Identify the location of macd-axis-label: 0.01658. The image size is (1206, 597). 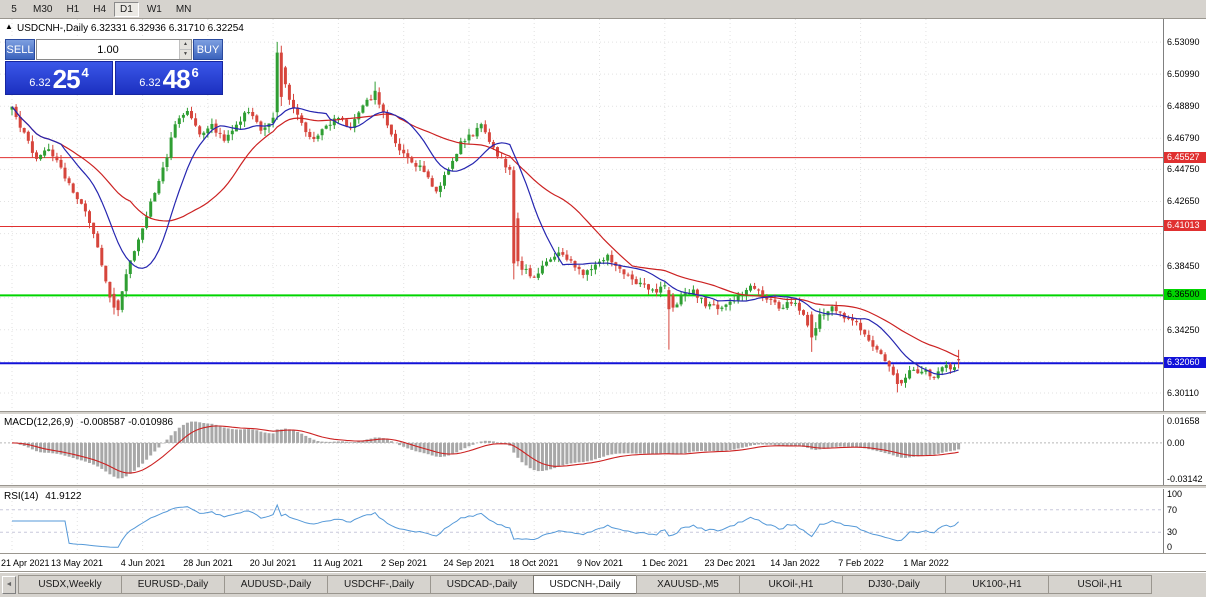
(1183, 421).